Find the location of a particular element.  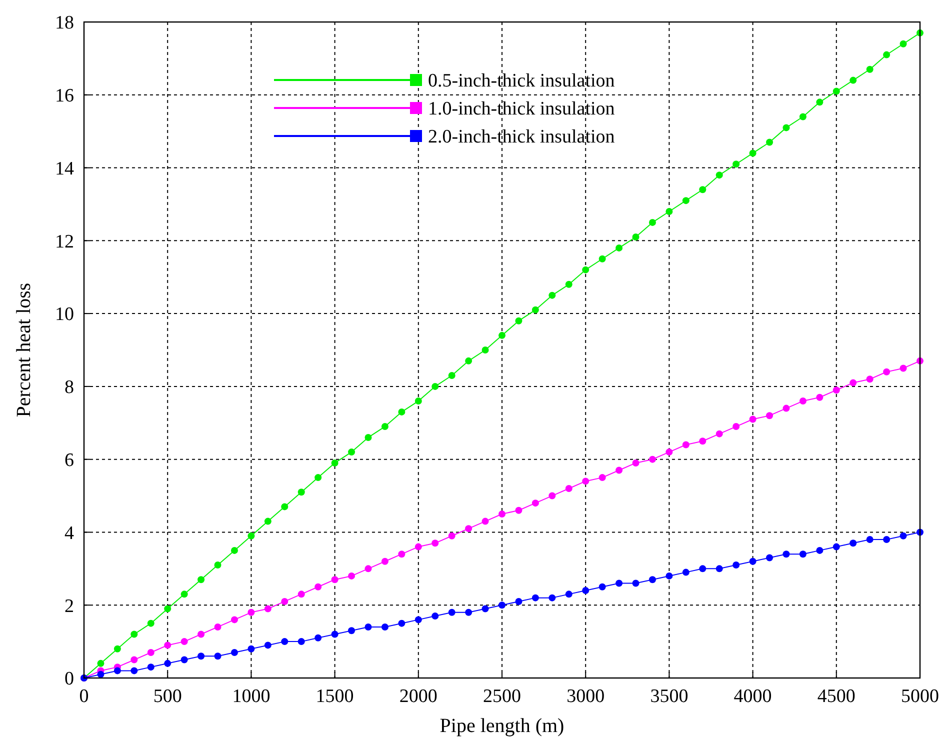

y-axis-title: Percent heat loss is located at coordinates (24, 350).